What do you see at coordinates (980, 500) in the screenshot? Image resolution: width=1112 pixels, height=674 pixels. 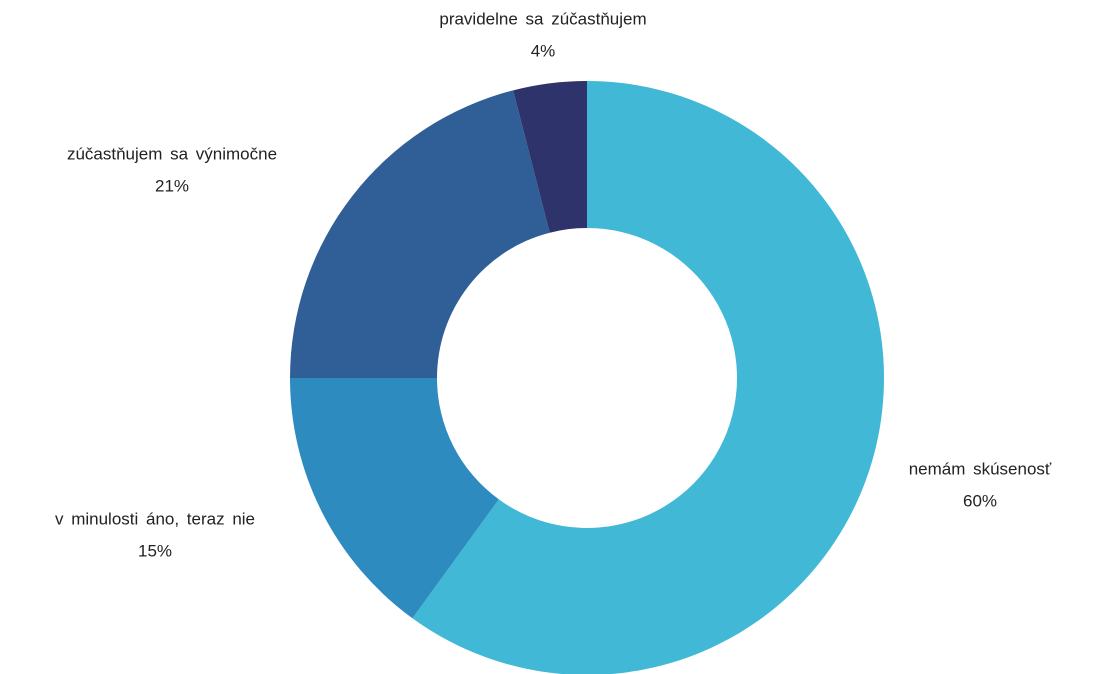 I see `value-label: 60%` at bounding box center [980, 500].